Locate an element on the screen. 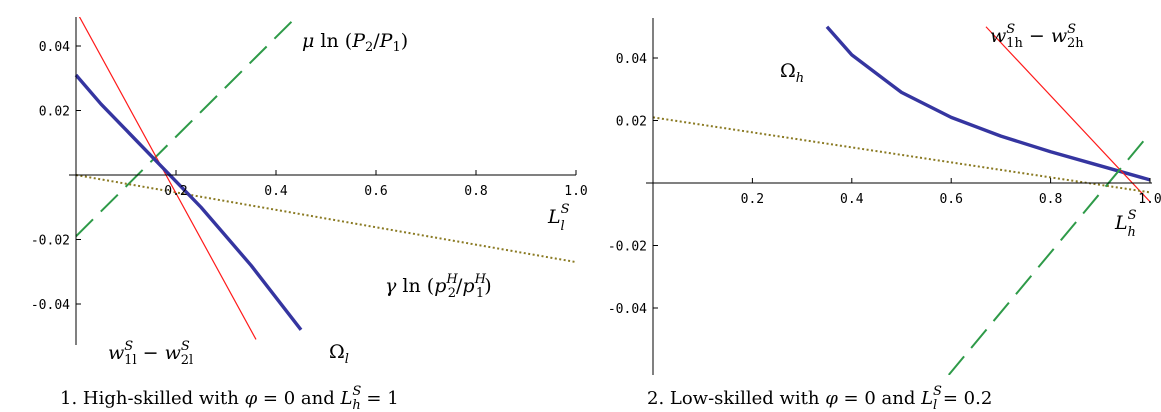 The height and width of the screenshot is (412, 1161). left-xlabel: LS l is located at coordinates (558, 218).